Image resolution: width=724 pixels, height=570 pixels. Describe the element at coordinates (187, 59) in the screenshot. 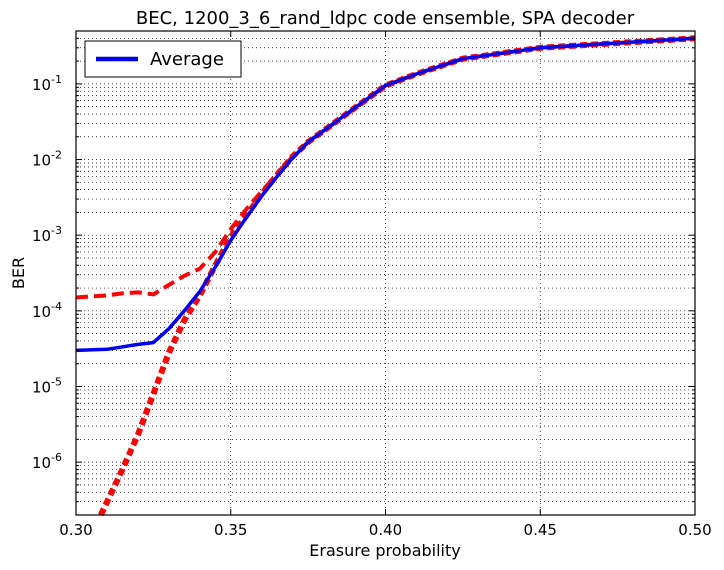

I see `legend-label-average: Average` at that location.